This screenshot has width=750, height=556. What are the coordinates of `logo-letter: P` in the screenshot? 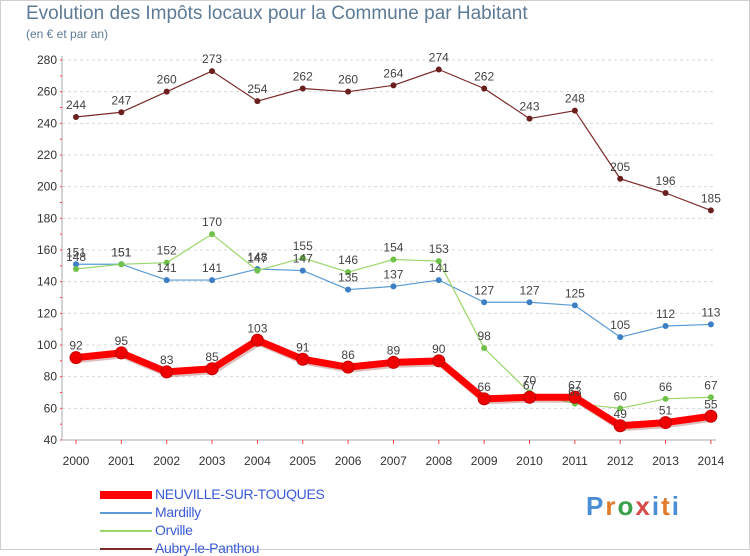 It's located at (595, 506).